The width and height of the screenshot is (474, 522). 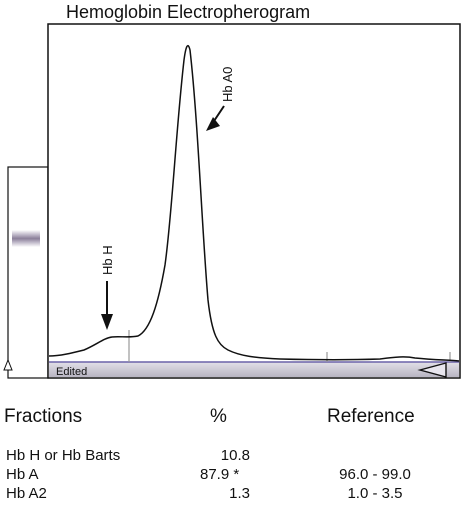 I want to click on gel-marker-arrow-icon, so click(x=8, y=364).